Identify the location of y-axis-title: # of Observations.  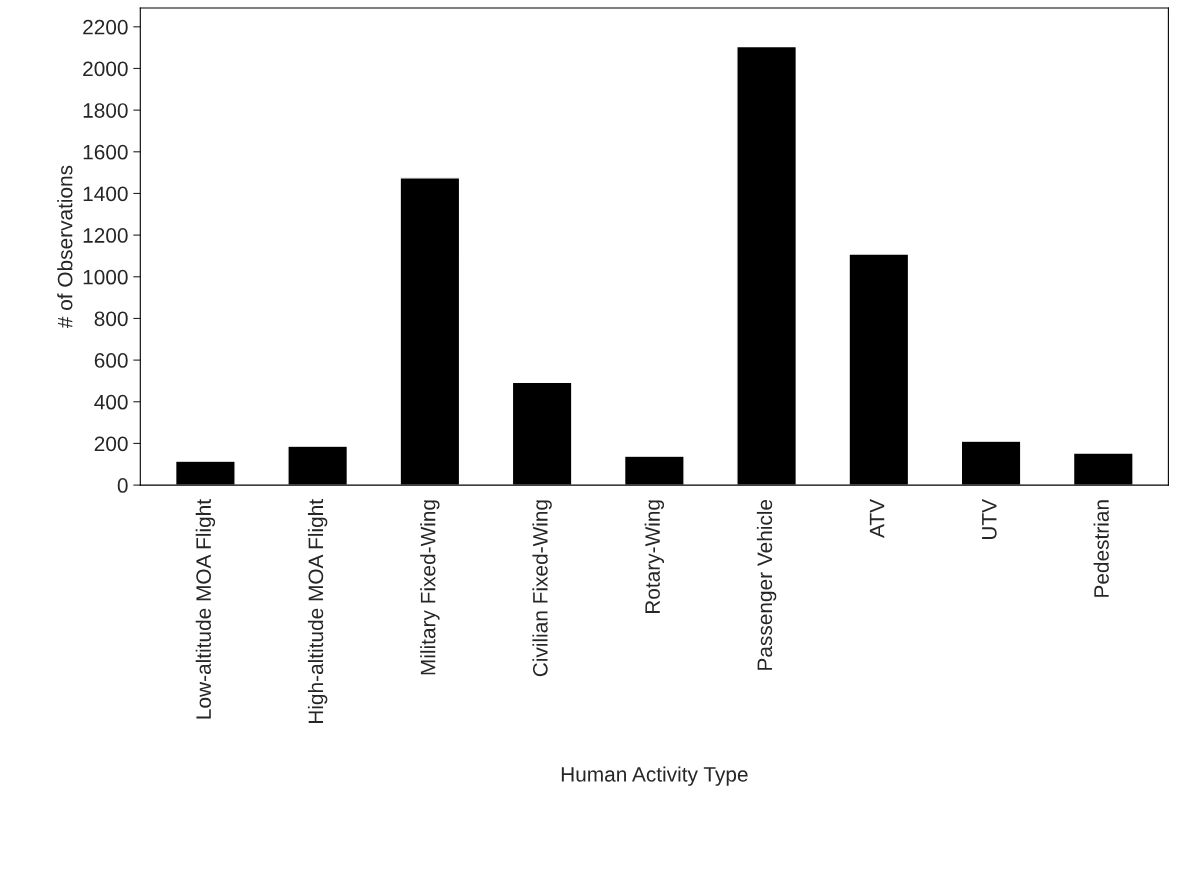
(65, 247).